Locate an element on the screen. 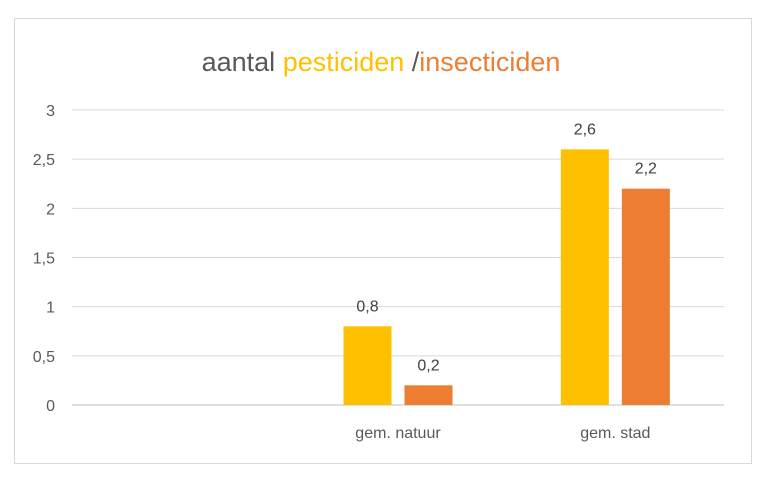 This screenshot has height=481, width=770. y-tick-label: 2,5 is located at coordinates (44, 160).